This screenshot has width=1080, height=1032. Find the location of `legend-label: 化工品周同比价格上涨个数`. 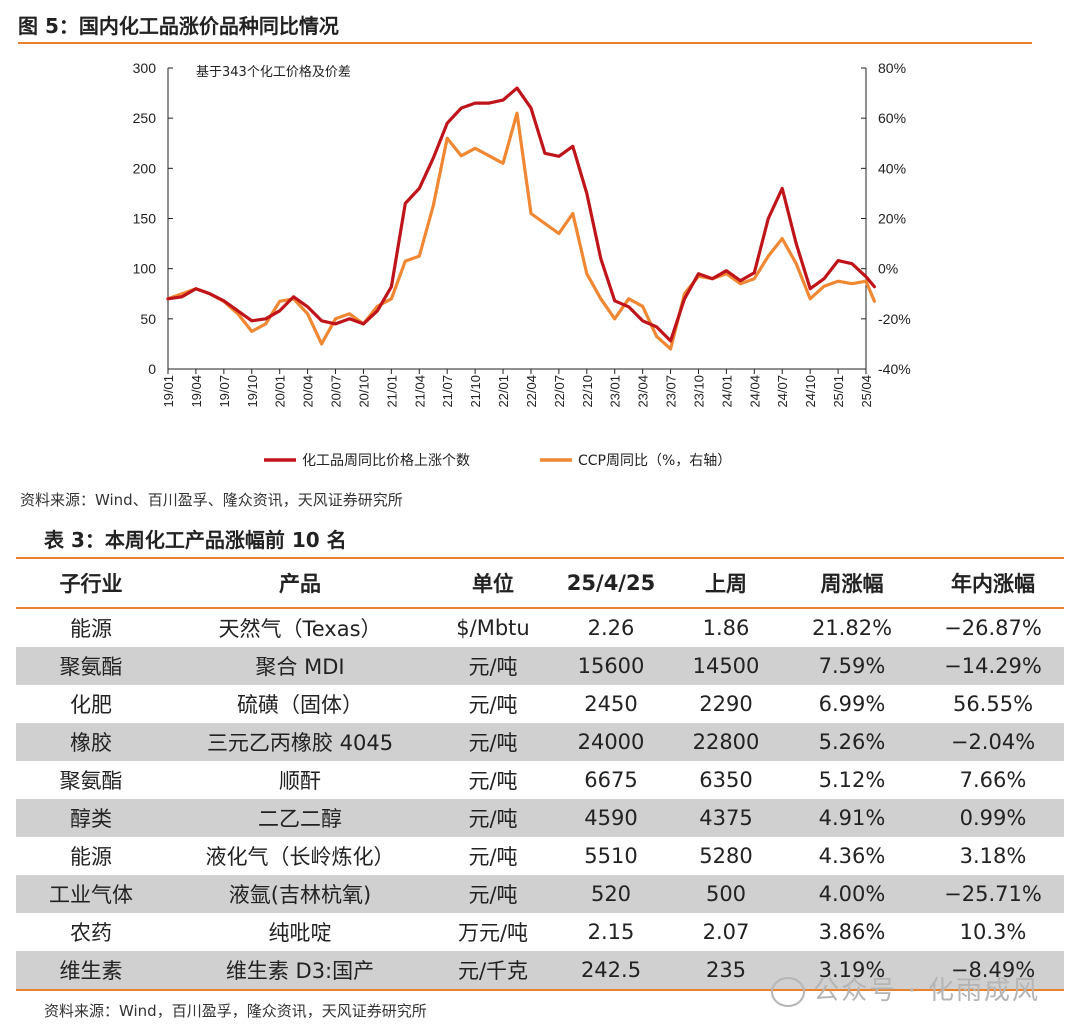

legend-label: 化工品周同比价格上涨个数 is located at coordinates (386, 461).